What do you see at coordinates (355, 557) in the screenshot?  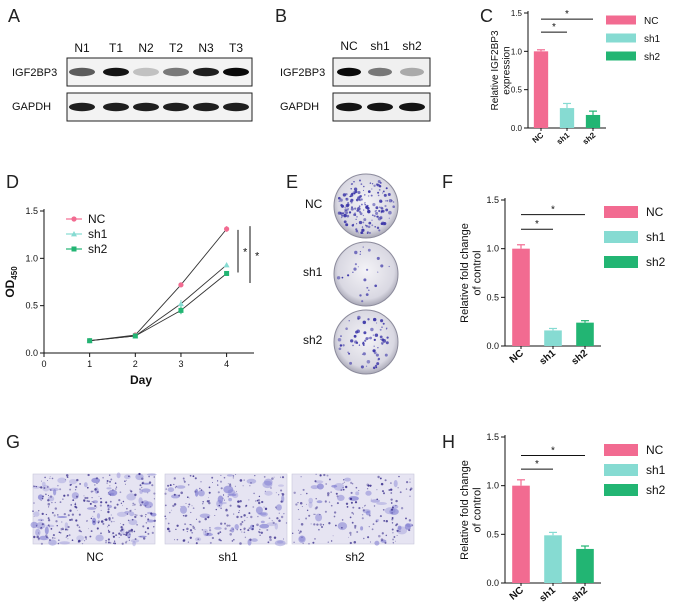 I see `field-label: sh2` at bounding box center [355, 557].